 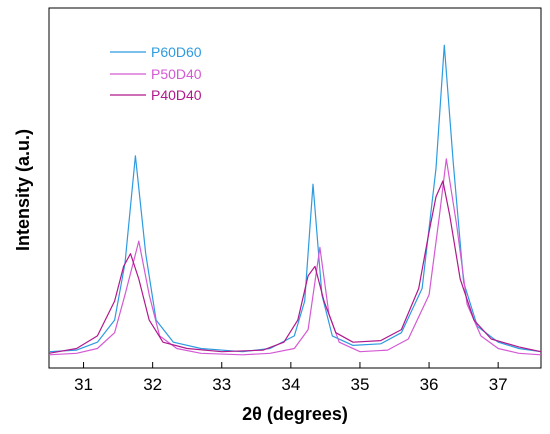 I want to click on legend-label-p60d60: P60D60, so click(x=176, y=52).